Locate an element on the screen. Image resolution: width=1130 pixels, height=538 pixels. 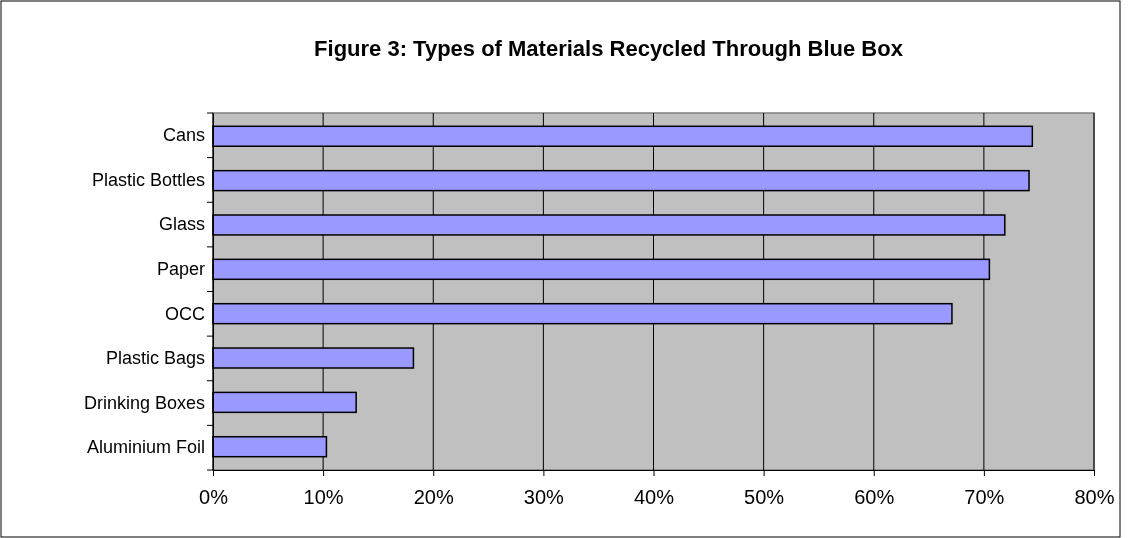
y-tick-label: OCC is located at coordinates (185, 313).